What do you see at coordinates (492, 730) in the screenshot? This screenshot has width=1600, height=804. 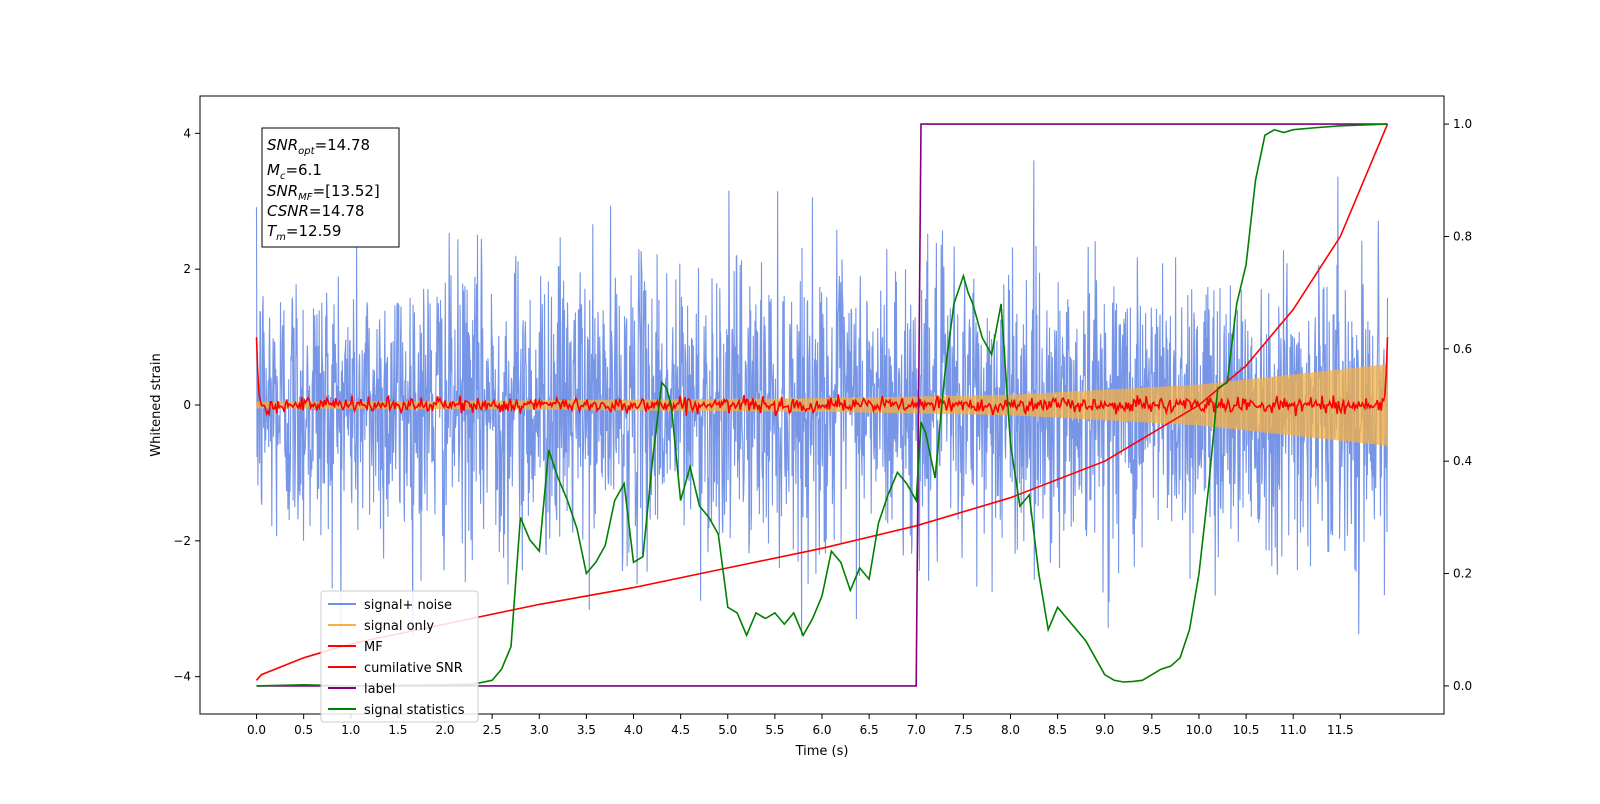 I see `svg-text: 2.5` at bounding box center [492, 730].